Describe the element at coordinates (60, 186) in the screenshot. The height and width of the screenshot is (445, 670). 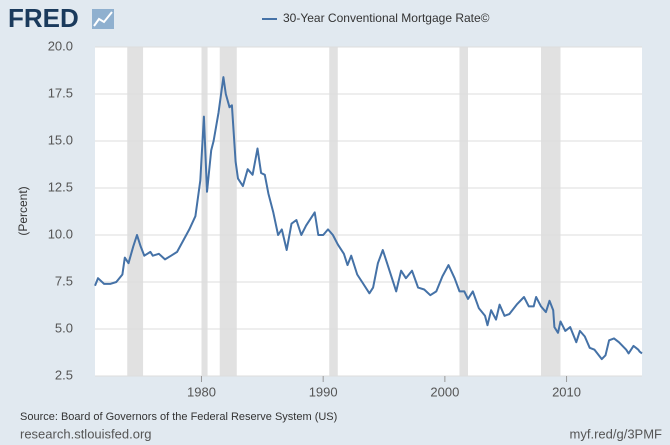
I see `y-tick-label: 12.5` at that location.